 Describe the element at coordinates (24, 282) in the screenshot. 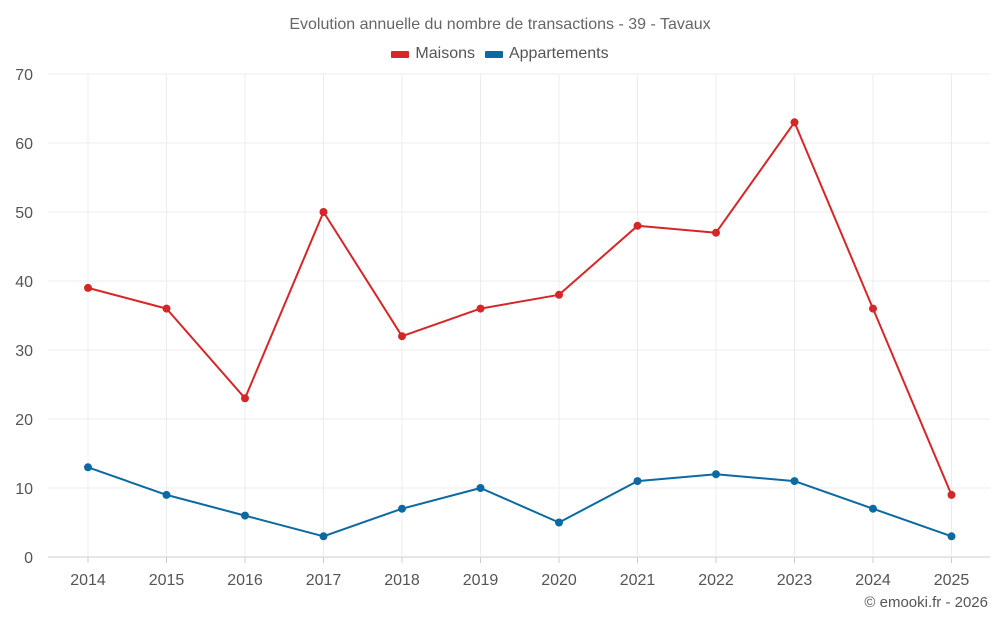

I see `y-tick-label: 40` at that location.